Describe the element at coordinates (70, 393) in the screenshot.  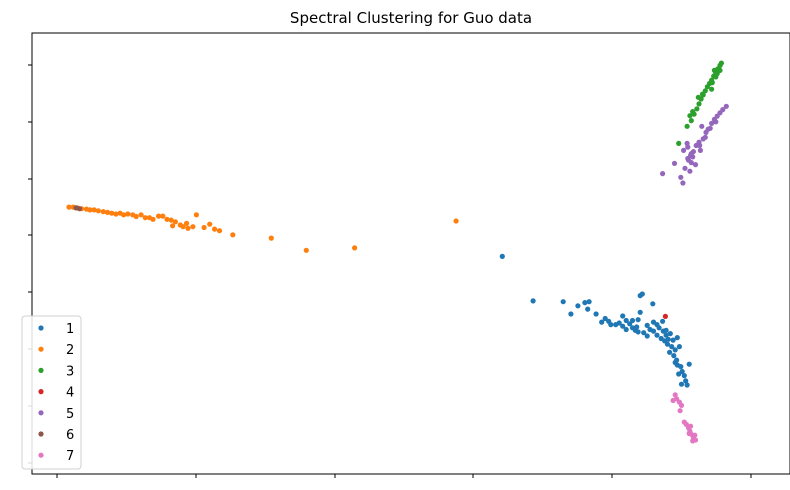
I see `legend-label-4: 4` at that location.